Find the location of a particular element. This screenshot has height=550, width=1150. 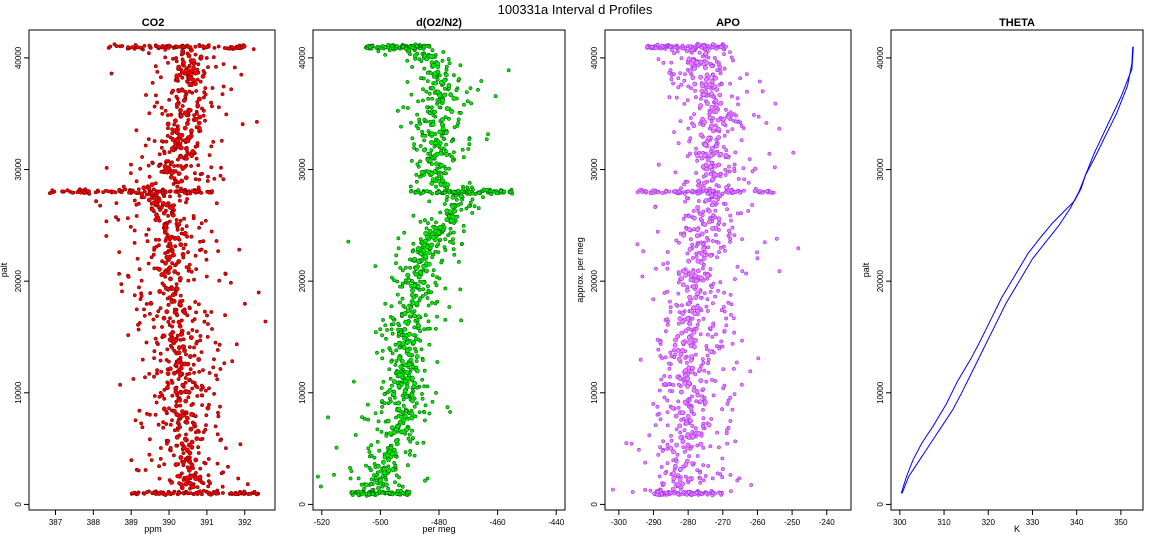

x-tick-label: -460 is located at coordinates (498, 522).